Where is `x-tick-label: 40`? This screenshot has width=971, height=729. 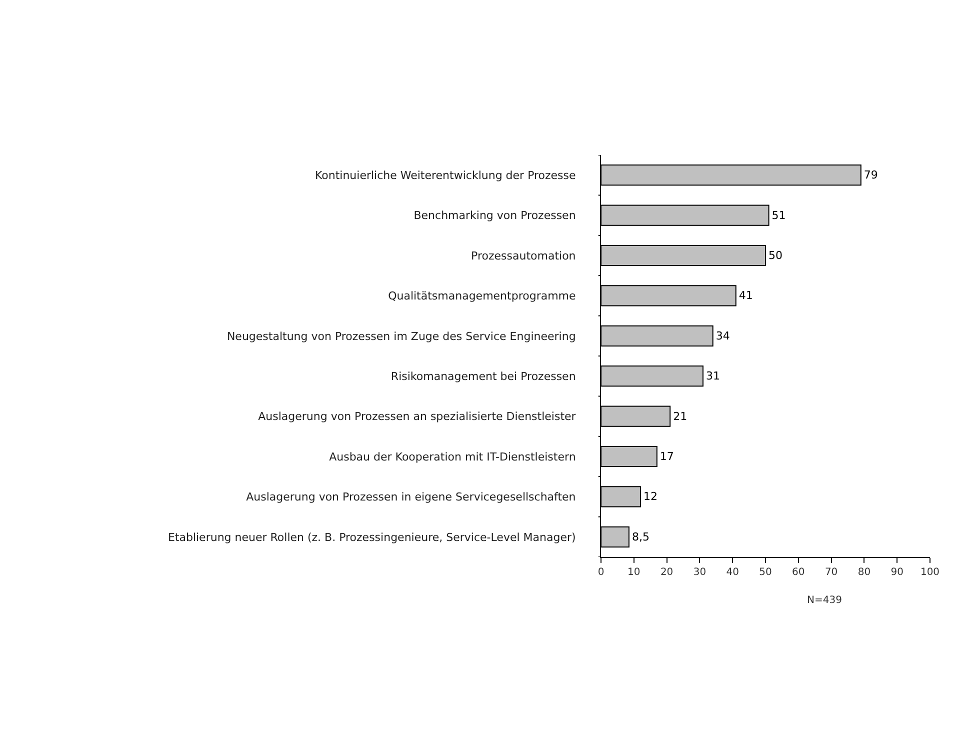 x-tick-label: 40 is located at coordinates (732, 572).